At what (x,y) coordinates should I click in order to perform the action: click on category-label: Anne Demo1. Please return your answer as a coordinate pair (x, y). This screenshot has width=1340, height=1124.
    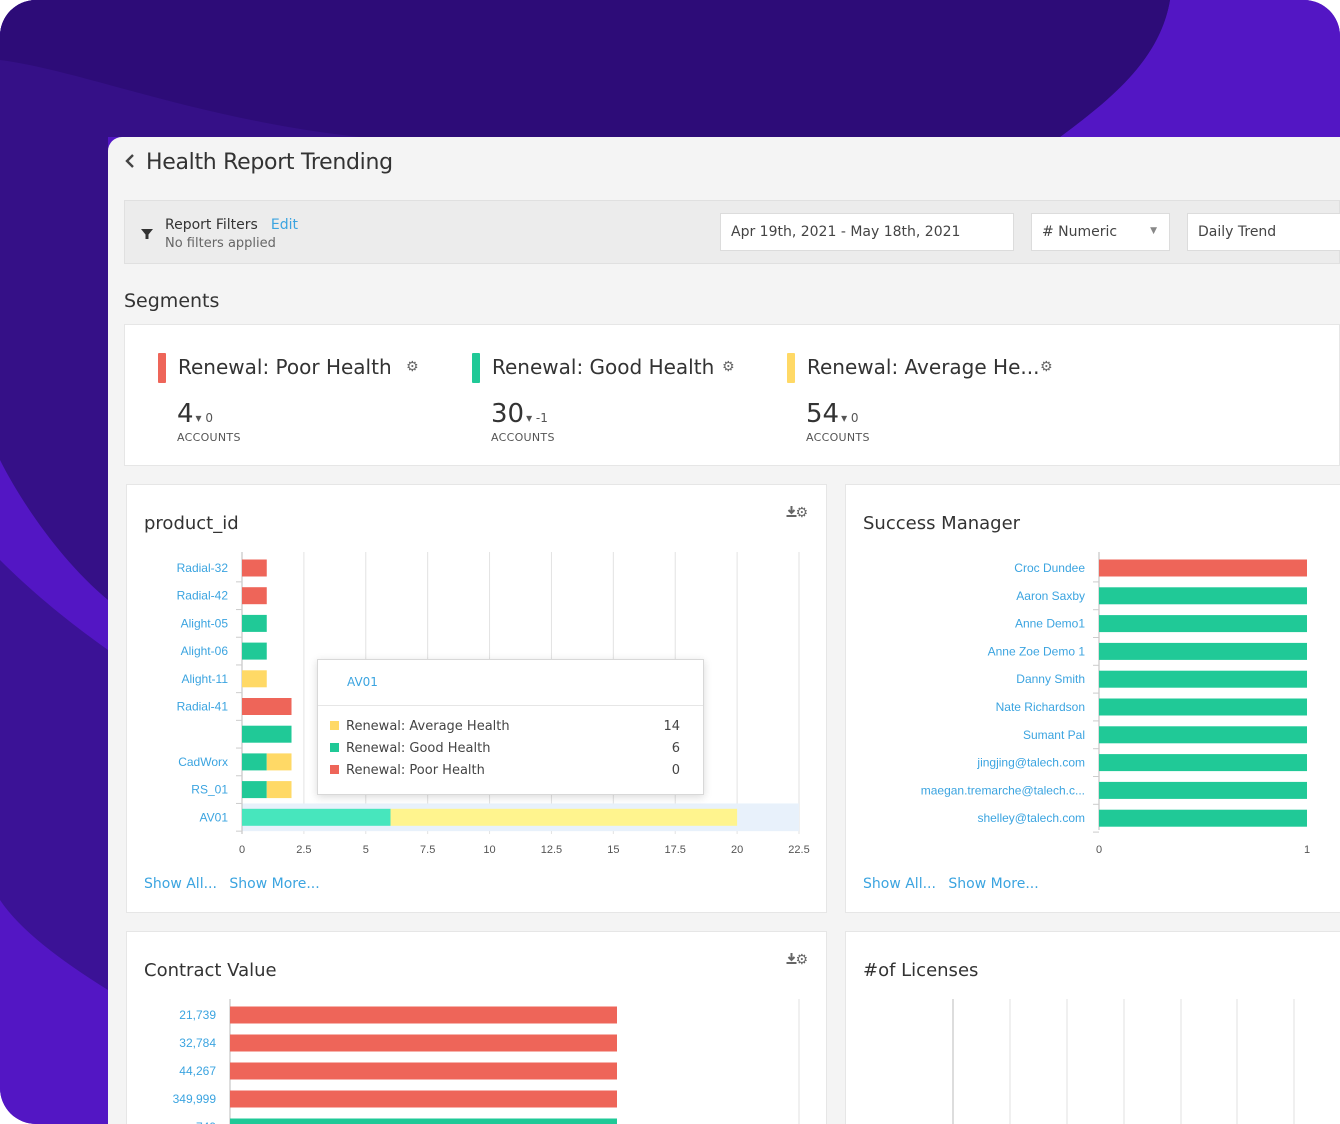
    Looking at the image, I should click on (1050, 624).